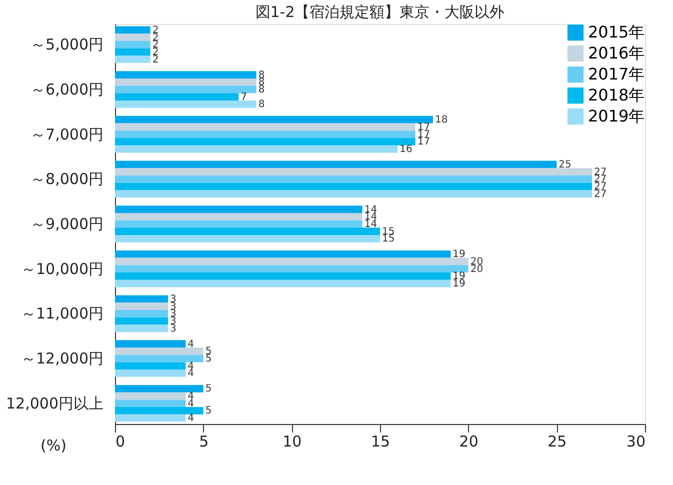 This screenshot has height=485, width=673. What do you see at coordinates (616, 32) in the screenshot?
I see `legend-label: 2015年` at bounding box center [616, 32].